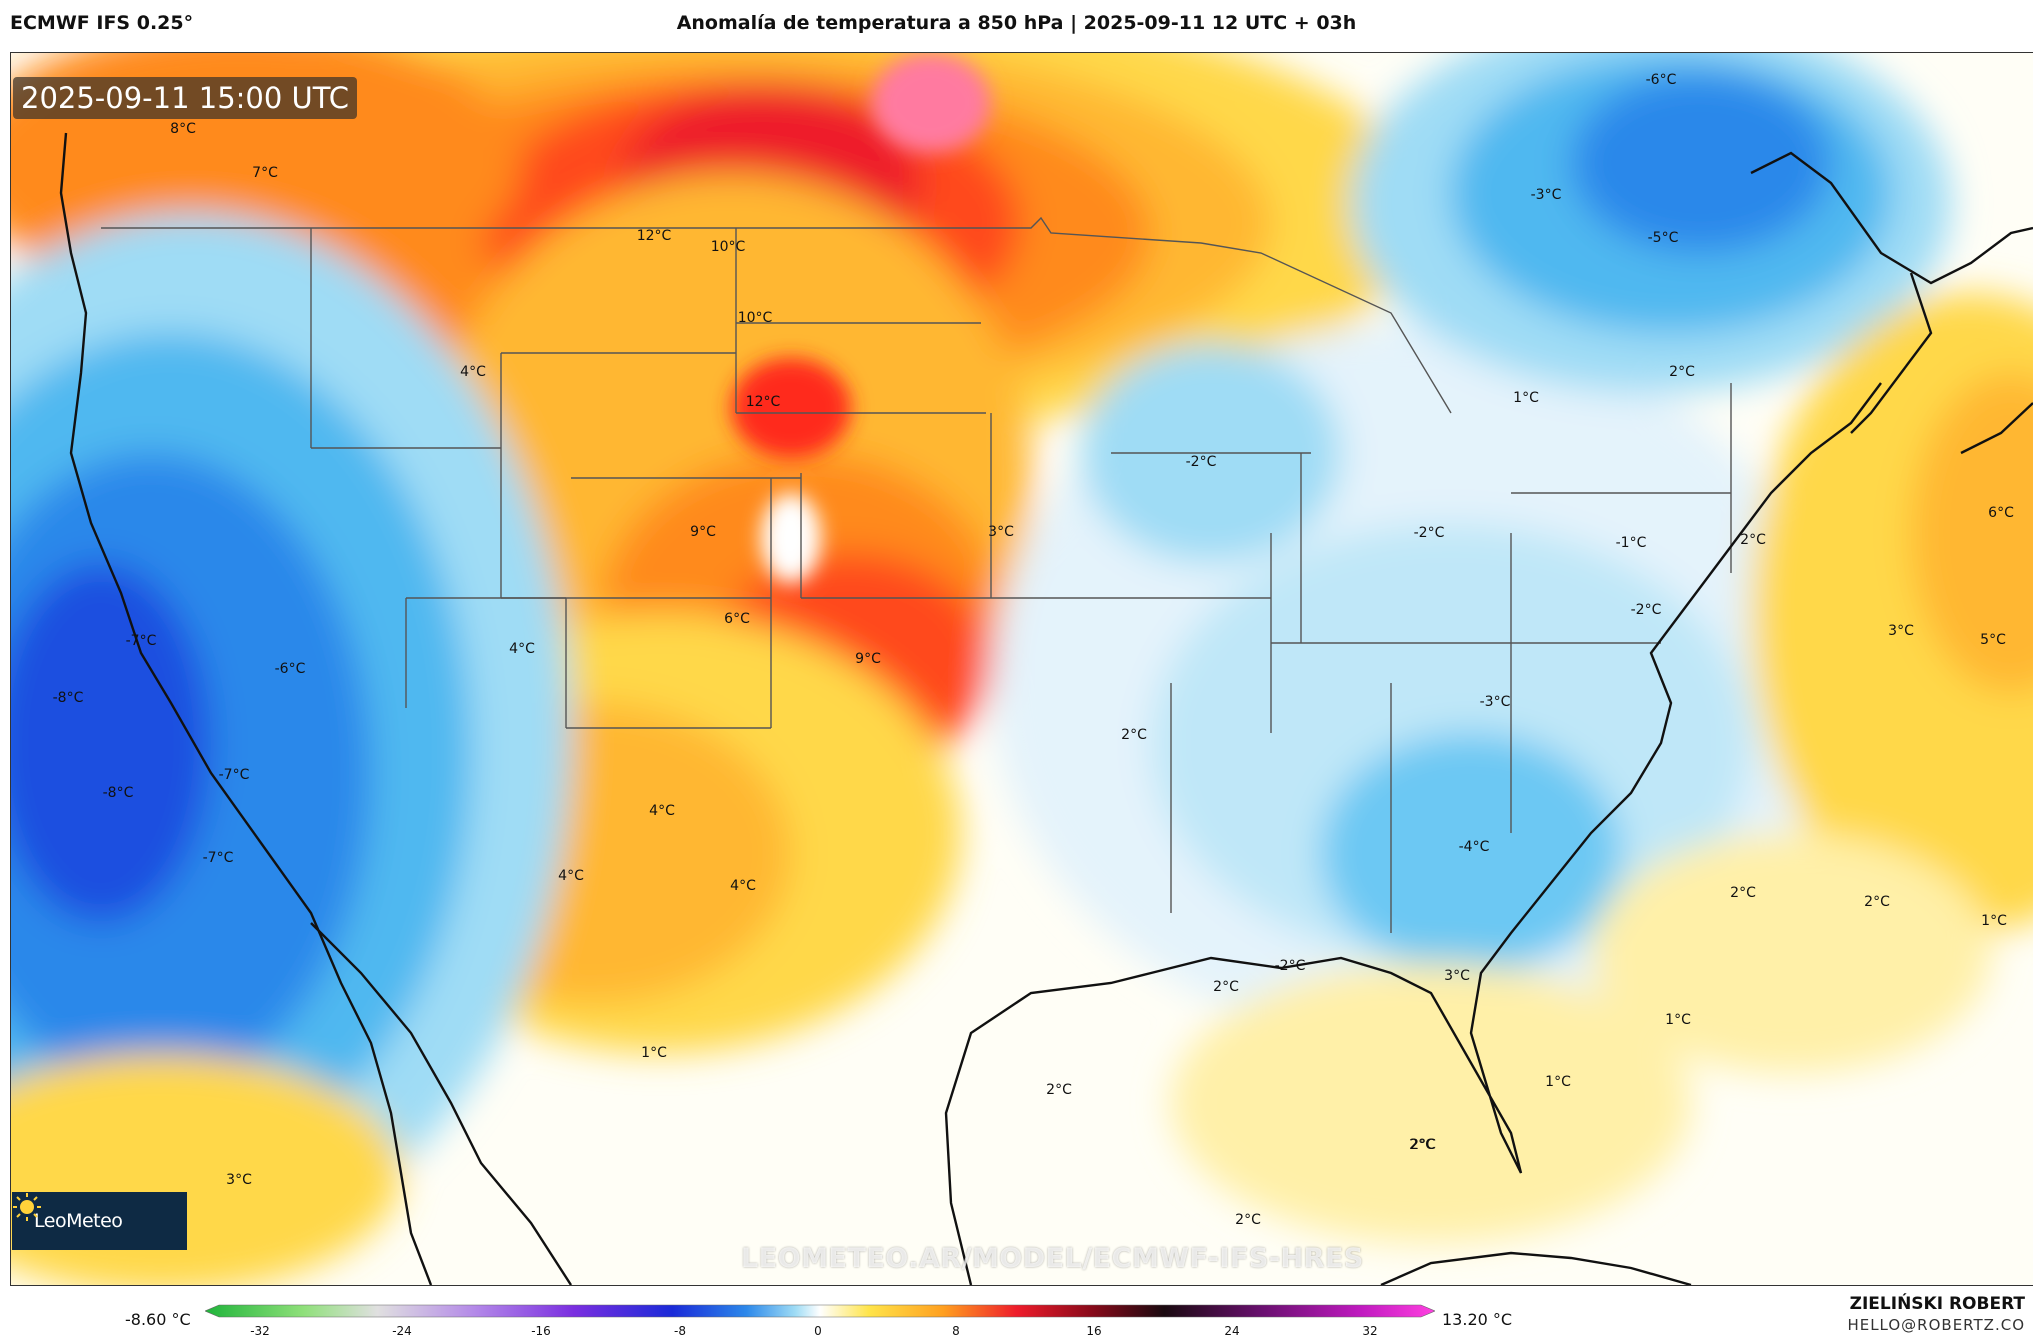 Image resolution: width=2033 pixels, height=1339 pixels. What do you see at coordinates (861, 318) in the screenshot?
I see `anomaly-highlights` at bounding box center [861, 318].